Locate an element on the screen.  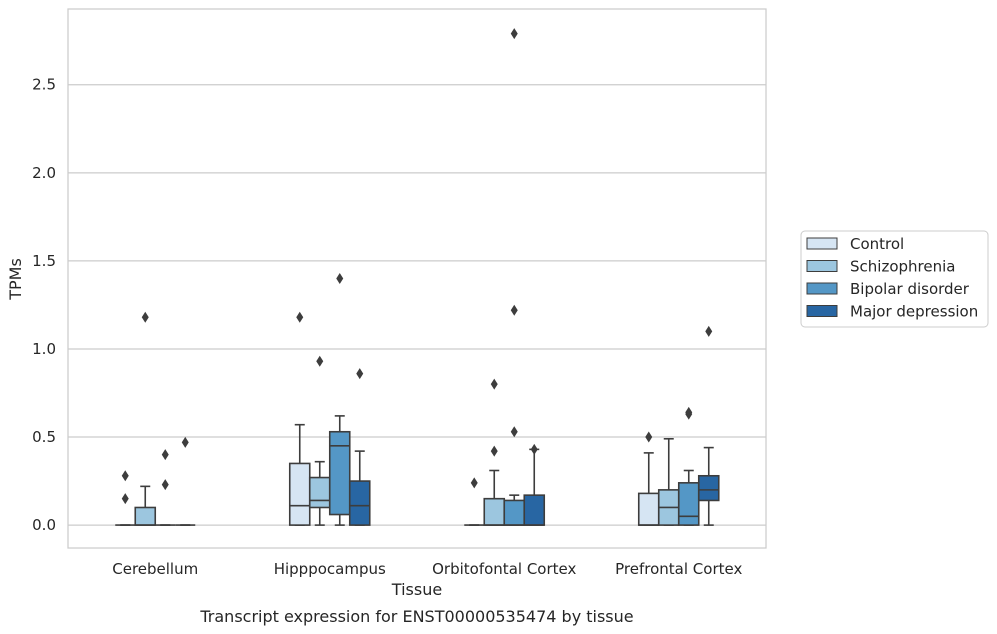
x-tick-label: Hipppocampus is located at coordinates (330, 569).